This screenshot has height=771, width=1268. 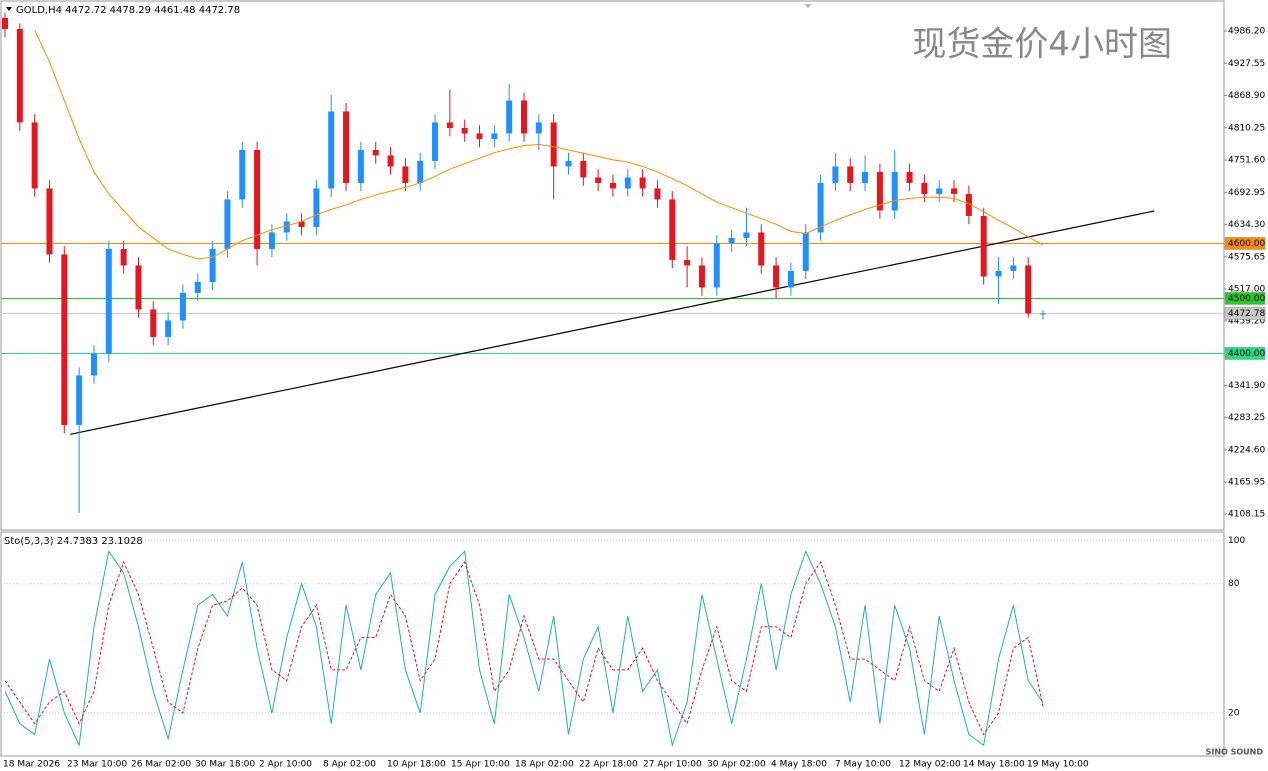 I want to click on x-tick-label: 7 May 10:00, so click(x=863, y=765).